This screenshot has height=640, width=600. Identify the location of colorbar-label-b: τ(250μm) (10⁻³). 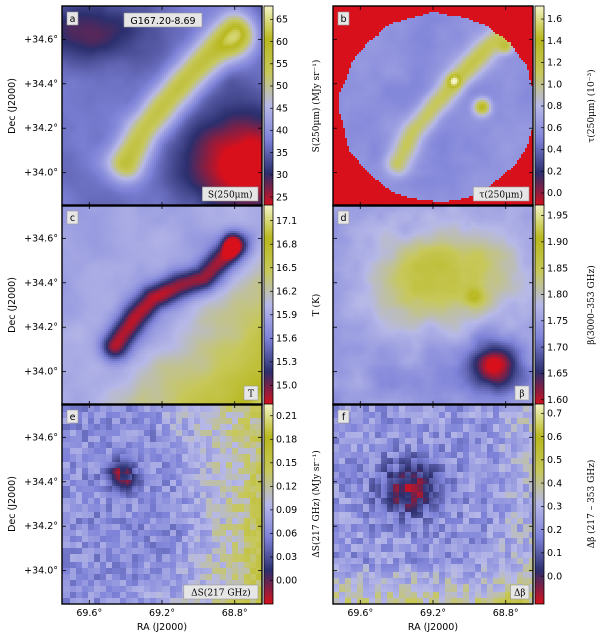
(591, 105).